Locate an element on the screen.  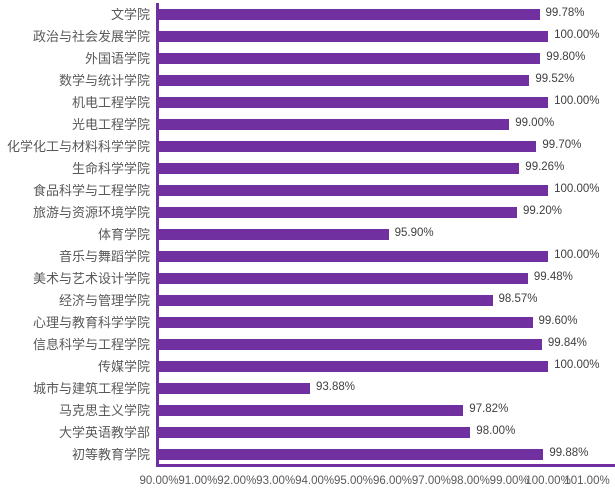
category-label: 信息科学与工程学院 is located at coordinates (91, 344).